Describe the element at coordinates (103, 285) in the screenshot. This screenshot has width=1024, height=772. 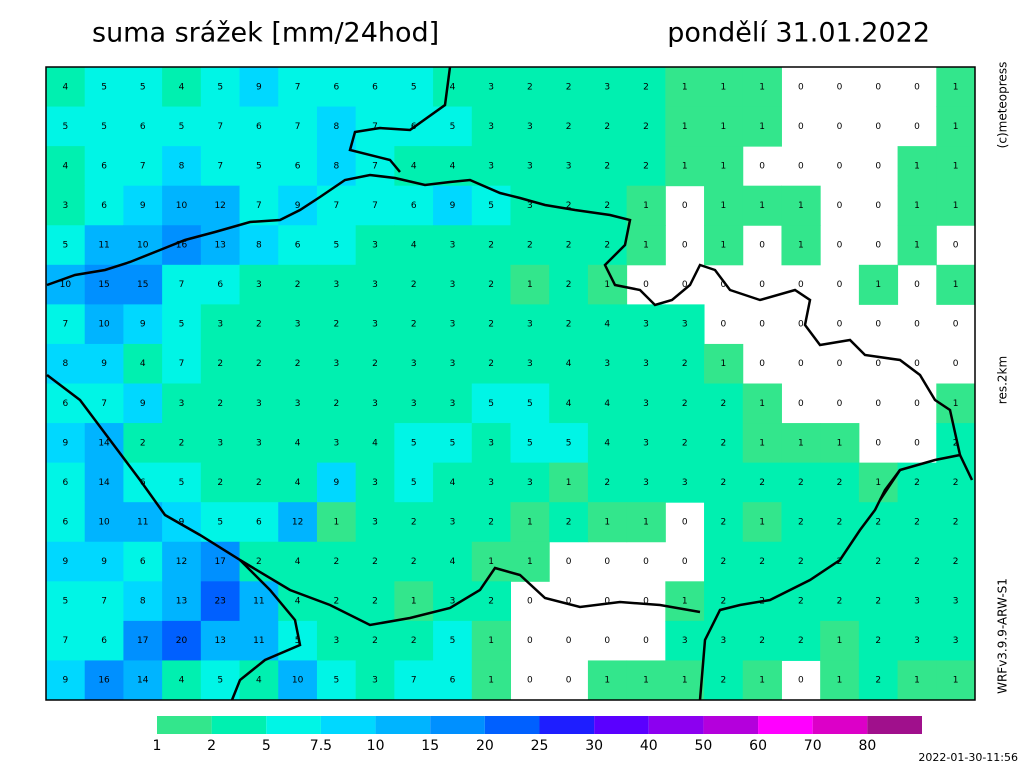
I see `precip-value: 15` at that location.